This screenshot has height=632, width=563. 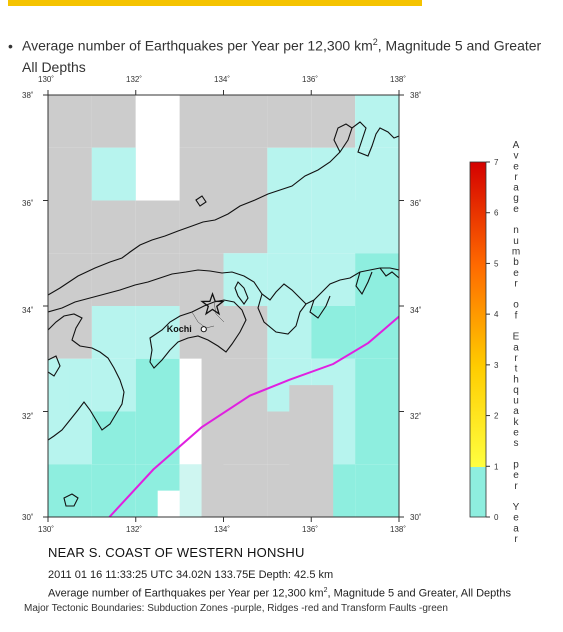 What do you see at coordinates (516, 369) in the screenshot?
I see `colorbar-title-letter: t` at bounding box center [516, 369].